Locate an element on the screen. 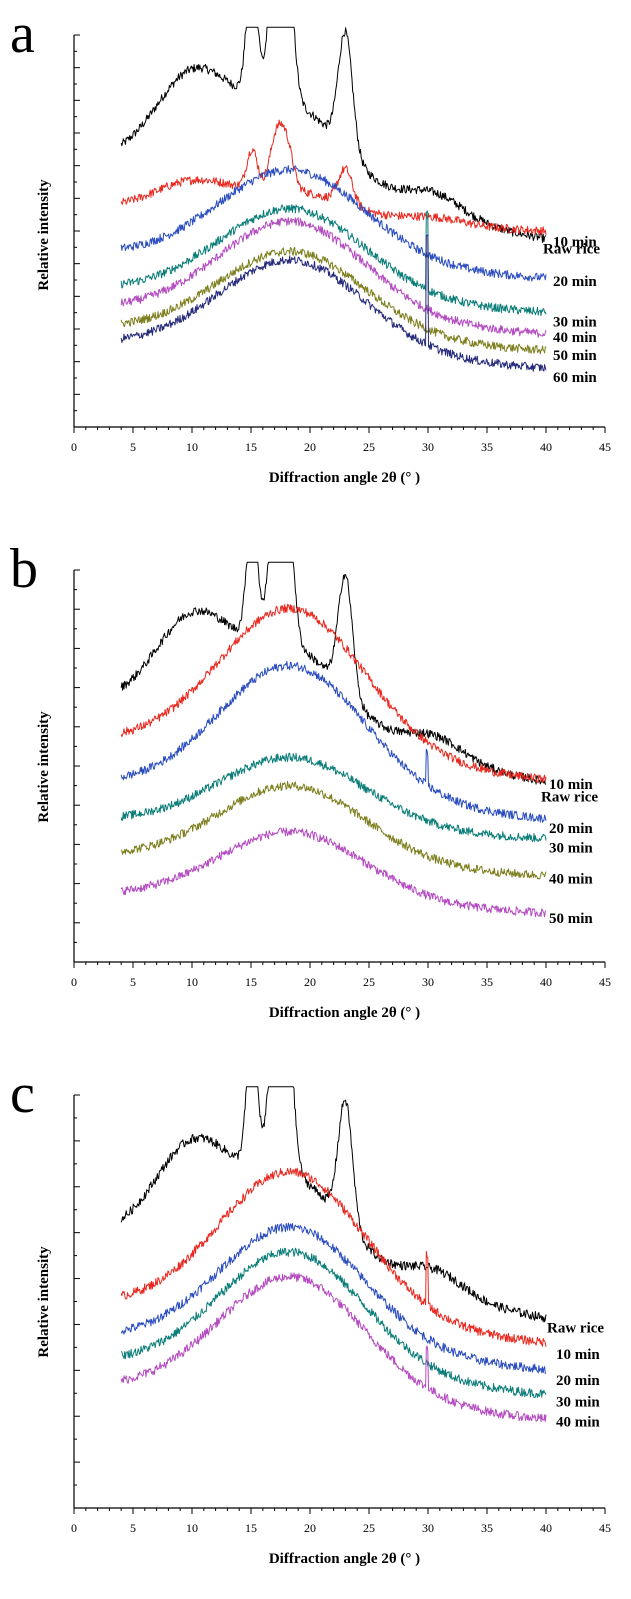 This screenshot has width=631, height=1599. panel-a-x-tick-label: 40 is located at coordinates (546, 447).